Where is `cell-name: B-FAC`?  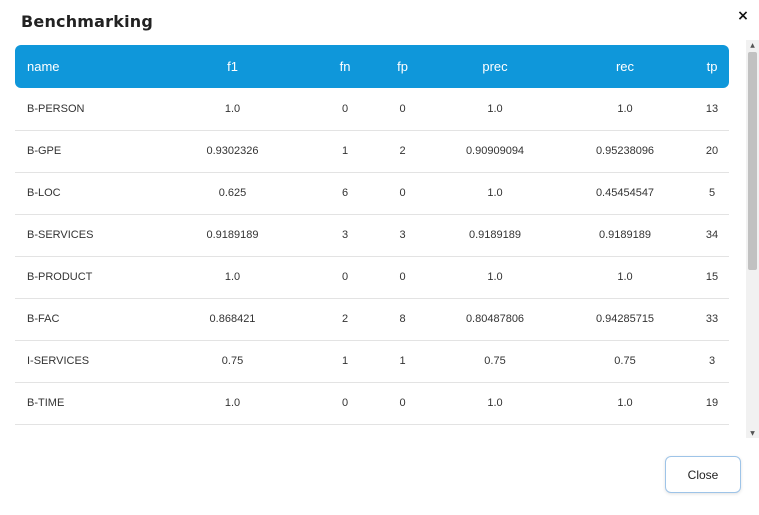 cell-name: B-FAC is located at coordinates (43, 319).